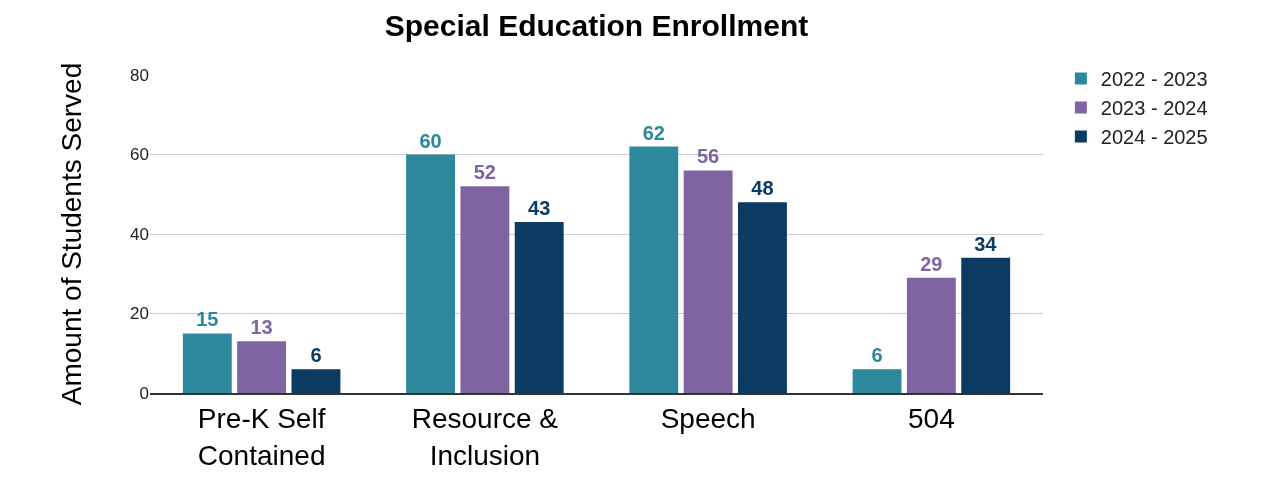 Image resolution: width=1268 pixels, height=485 pixels. I want to click on x-tick-label: Speech, so click(708, 419).